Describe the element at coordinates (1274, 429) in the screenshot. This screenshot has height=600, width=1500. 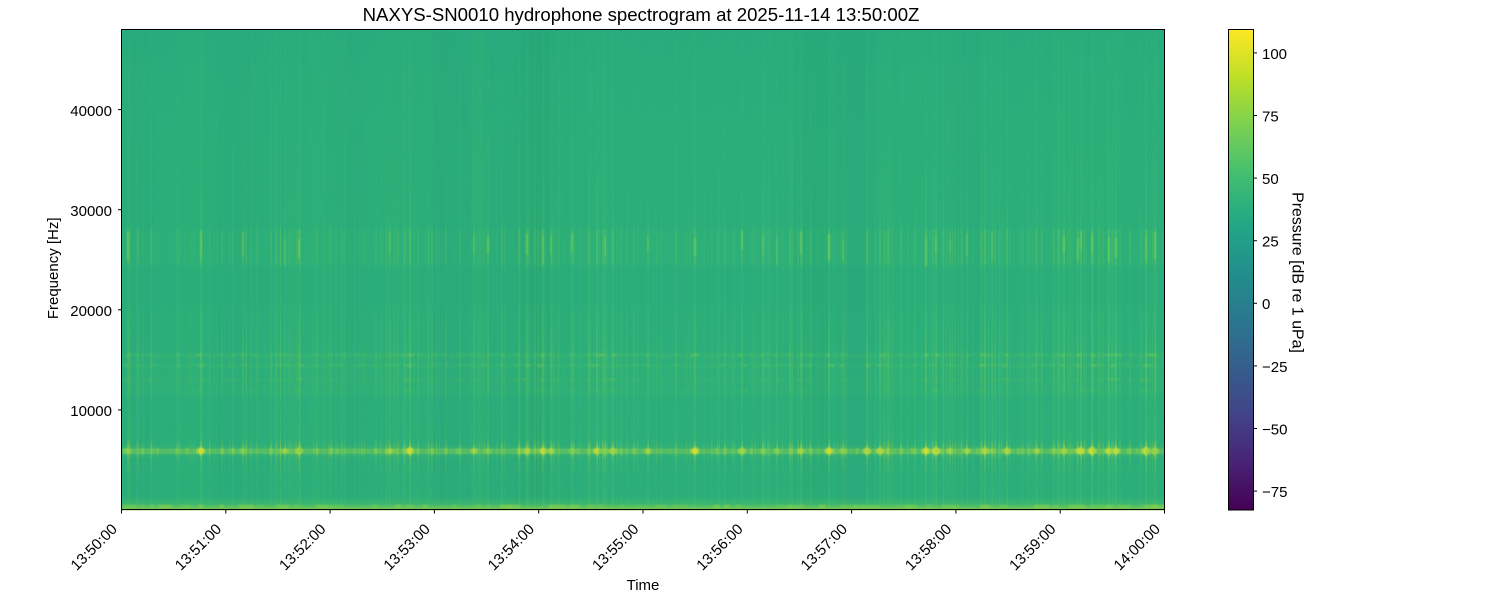
I see `svg-text: −50` at that location.